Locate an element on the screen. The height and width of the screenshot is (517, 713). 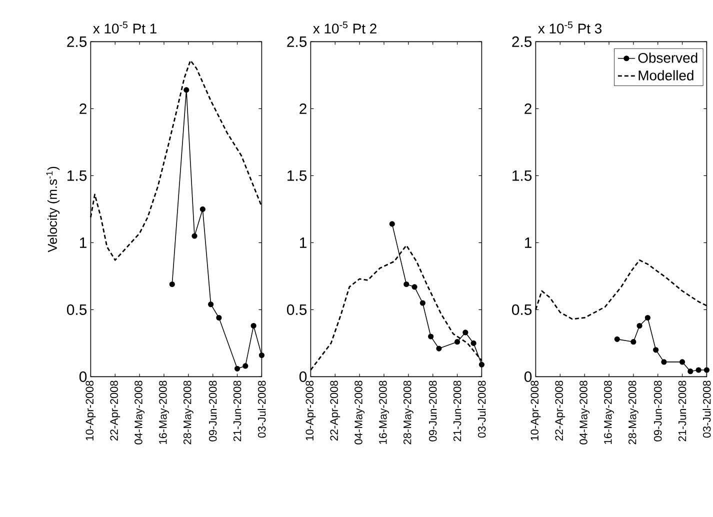
y-axis-title: Velocity (m.s$^{-1}$) is located at coordinates (53, 209).